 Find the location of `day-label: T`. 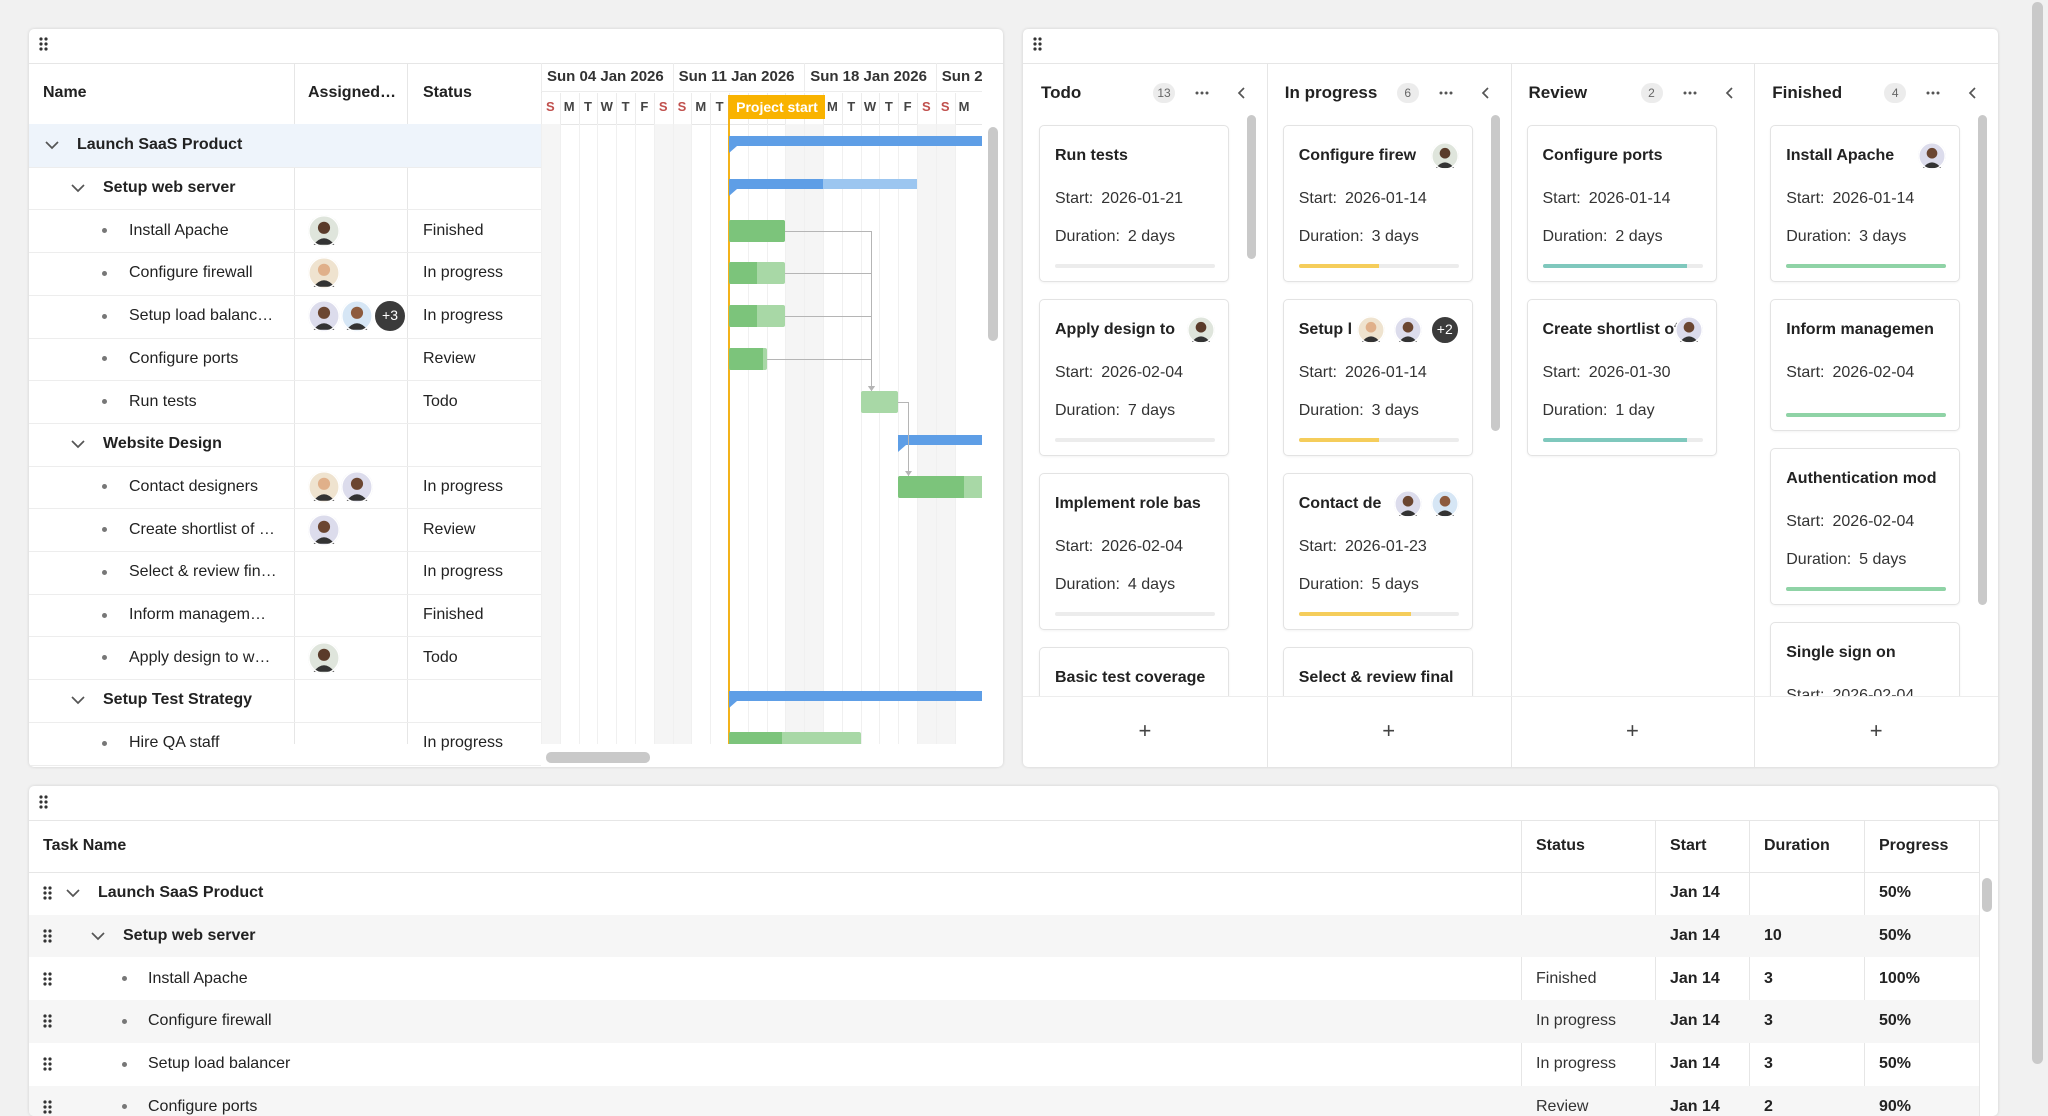

day-label: T is located at coordinates (720, 107).